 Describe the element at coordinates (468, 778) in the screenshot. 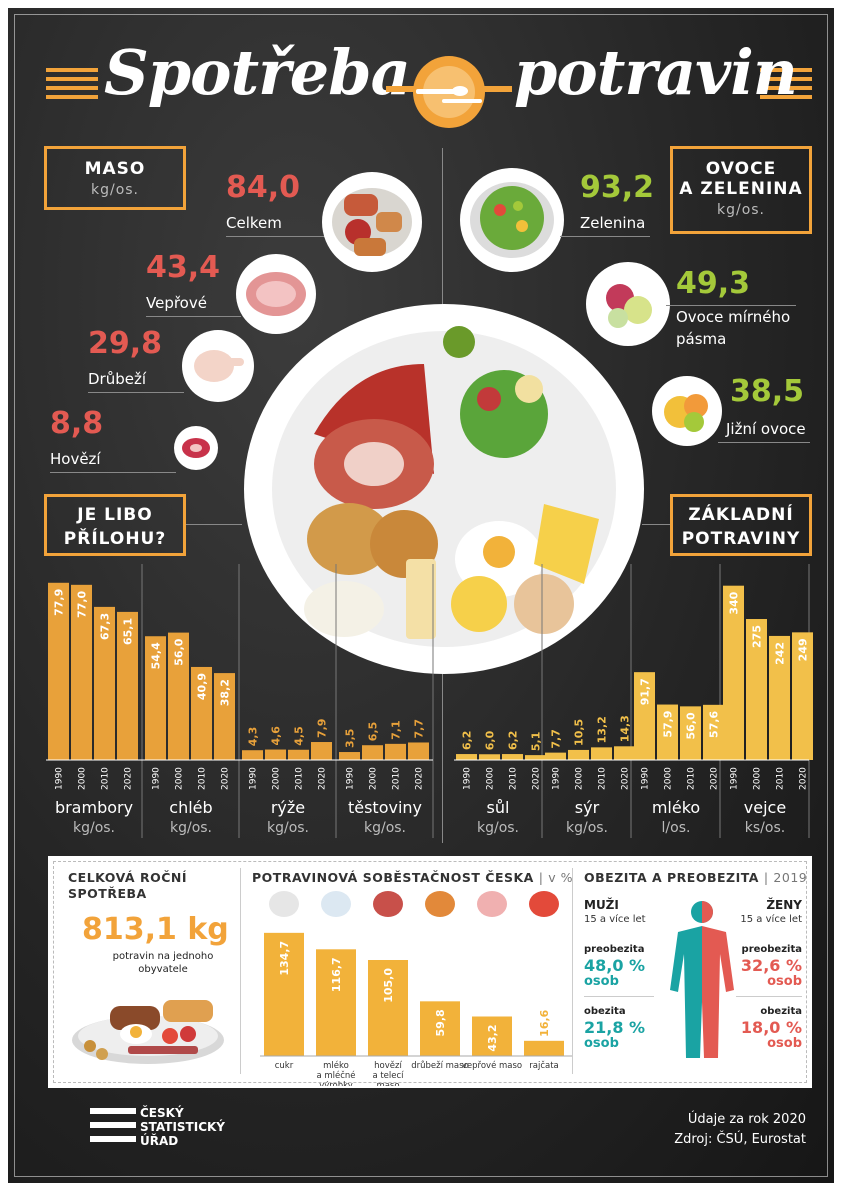

I see `year-label-sůl-1990: 1990` at that location.